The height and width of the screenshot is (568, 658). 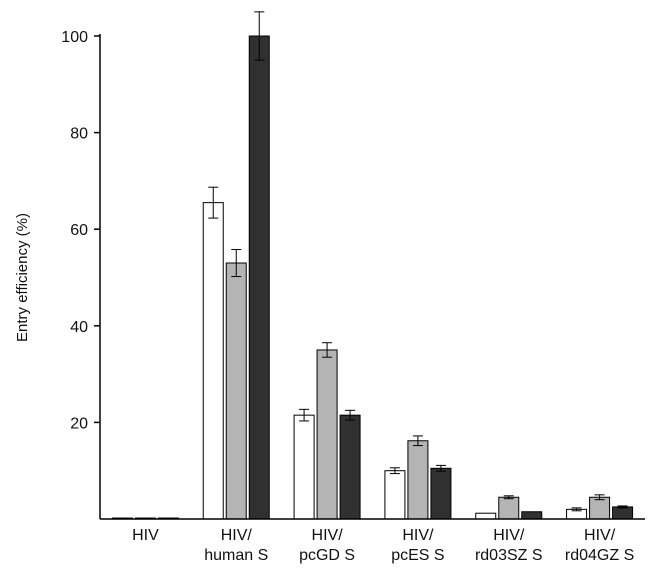 What do you see at coordinates (486, 516) in the screenshot?
I see `bar-cat4-series0` at bounding box center [486, 516].